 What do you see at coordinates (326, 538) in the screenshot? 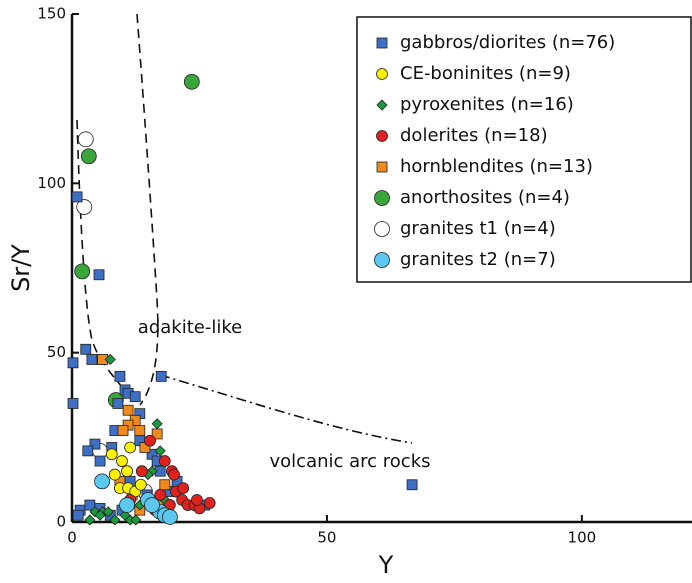
I see `x-tick-label: 50` at bounding box center [326, 538].